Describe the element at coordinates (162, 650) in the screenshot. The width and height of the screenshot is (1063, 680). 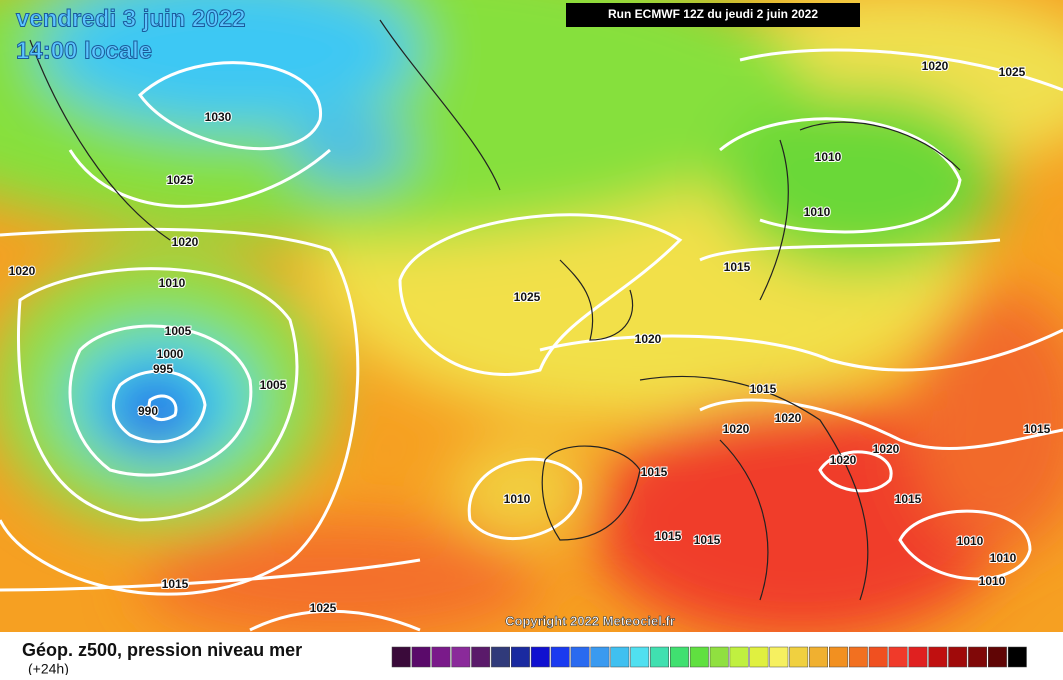
I see `footer-title: Géop. z500, pression niveau mer` at that location.